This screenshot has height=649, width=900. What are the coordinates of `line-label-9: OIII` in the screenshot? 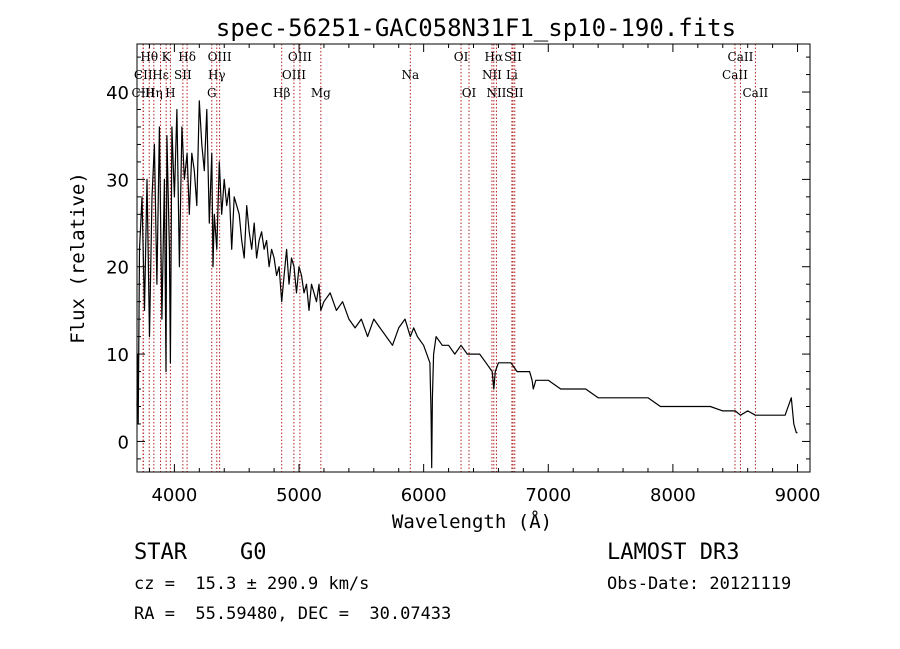 It's located at (220, 57).